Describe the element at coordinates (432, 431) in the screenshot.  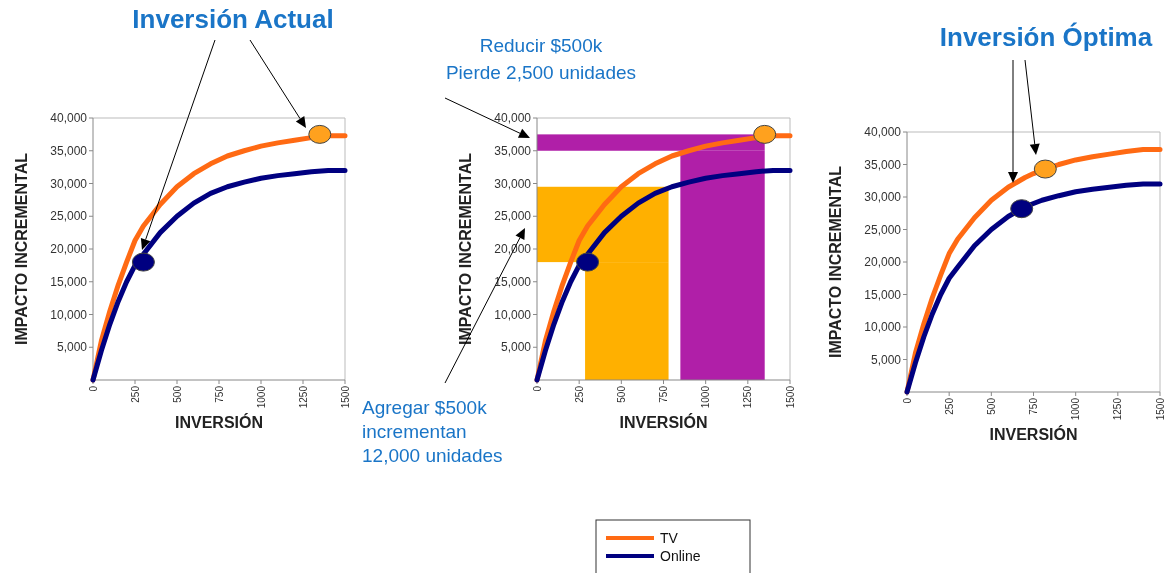
I see `text: Agregar $500k incrementan 12,000 unidades` at that location.